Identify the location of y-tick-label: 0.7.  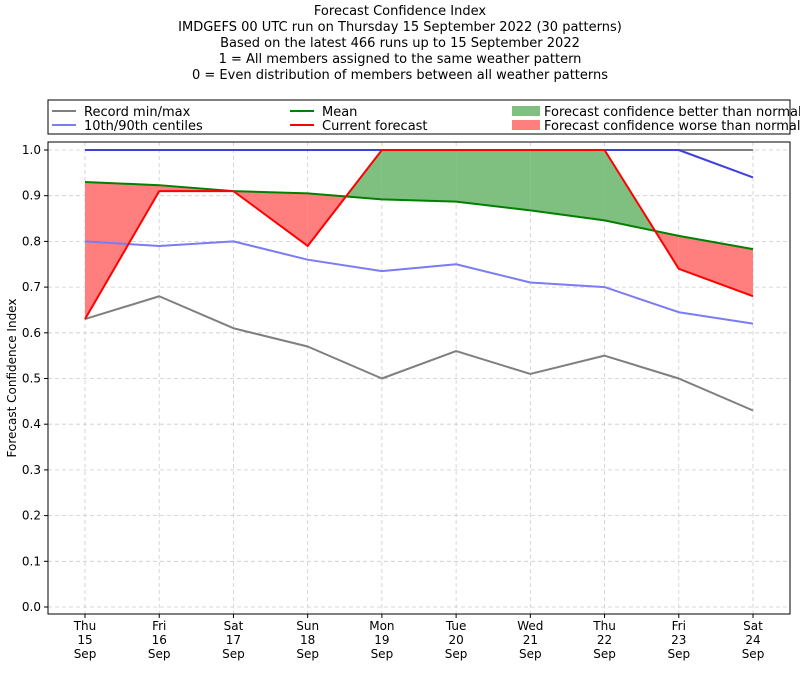
(31, 287).